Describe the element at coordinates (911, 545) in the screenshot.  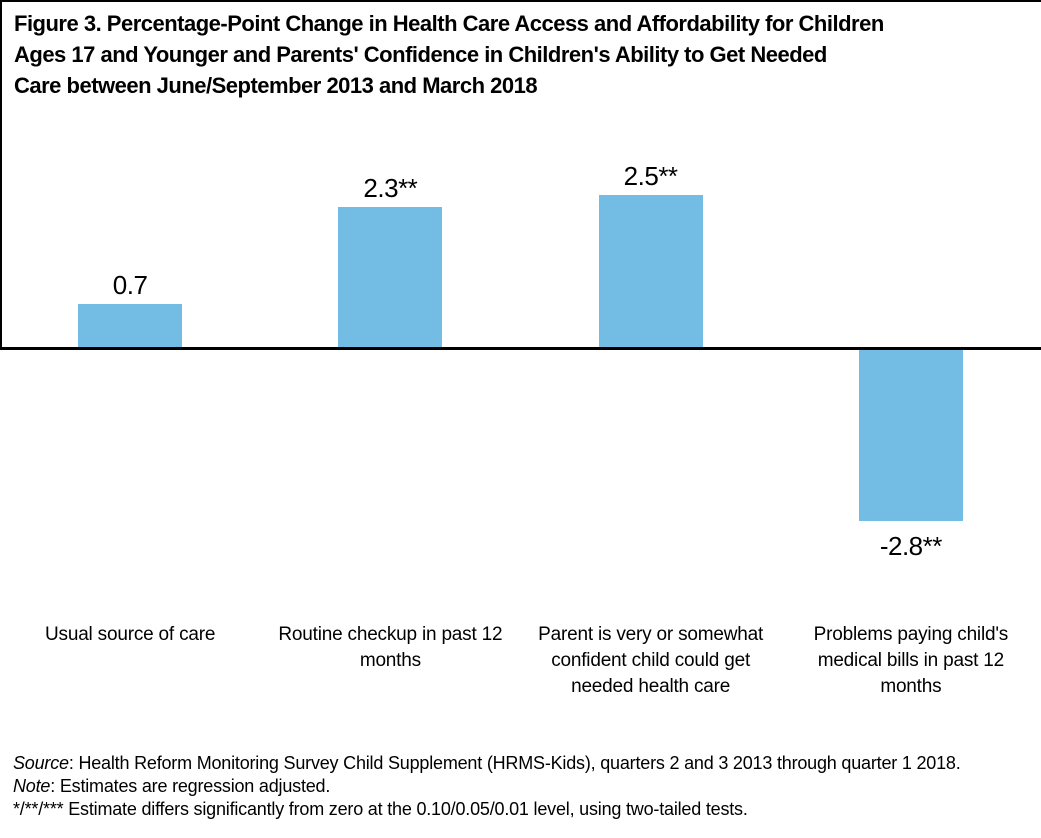
I see `value-label-problems-paying-medical-bills: -2.8**` at that location.